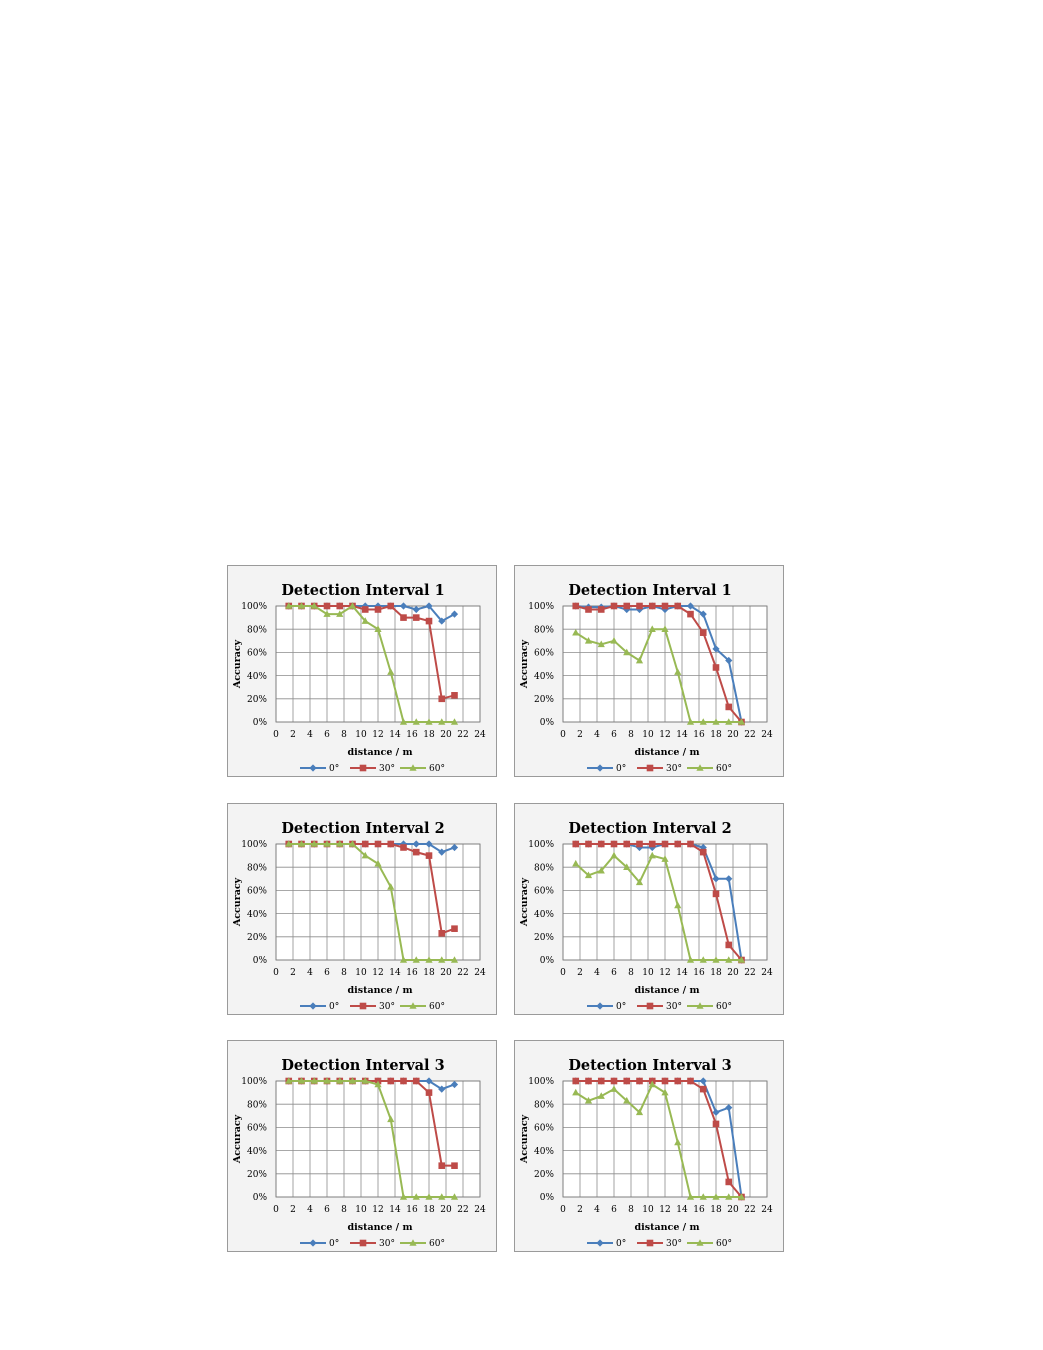 This screenshot has height=1350, width=1043. What do you see at coordinates (260, 723) in the screenshot?
I see `y-tick-label: 0%` at bounding box center [260, 723].